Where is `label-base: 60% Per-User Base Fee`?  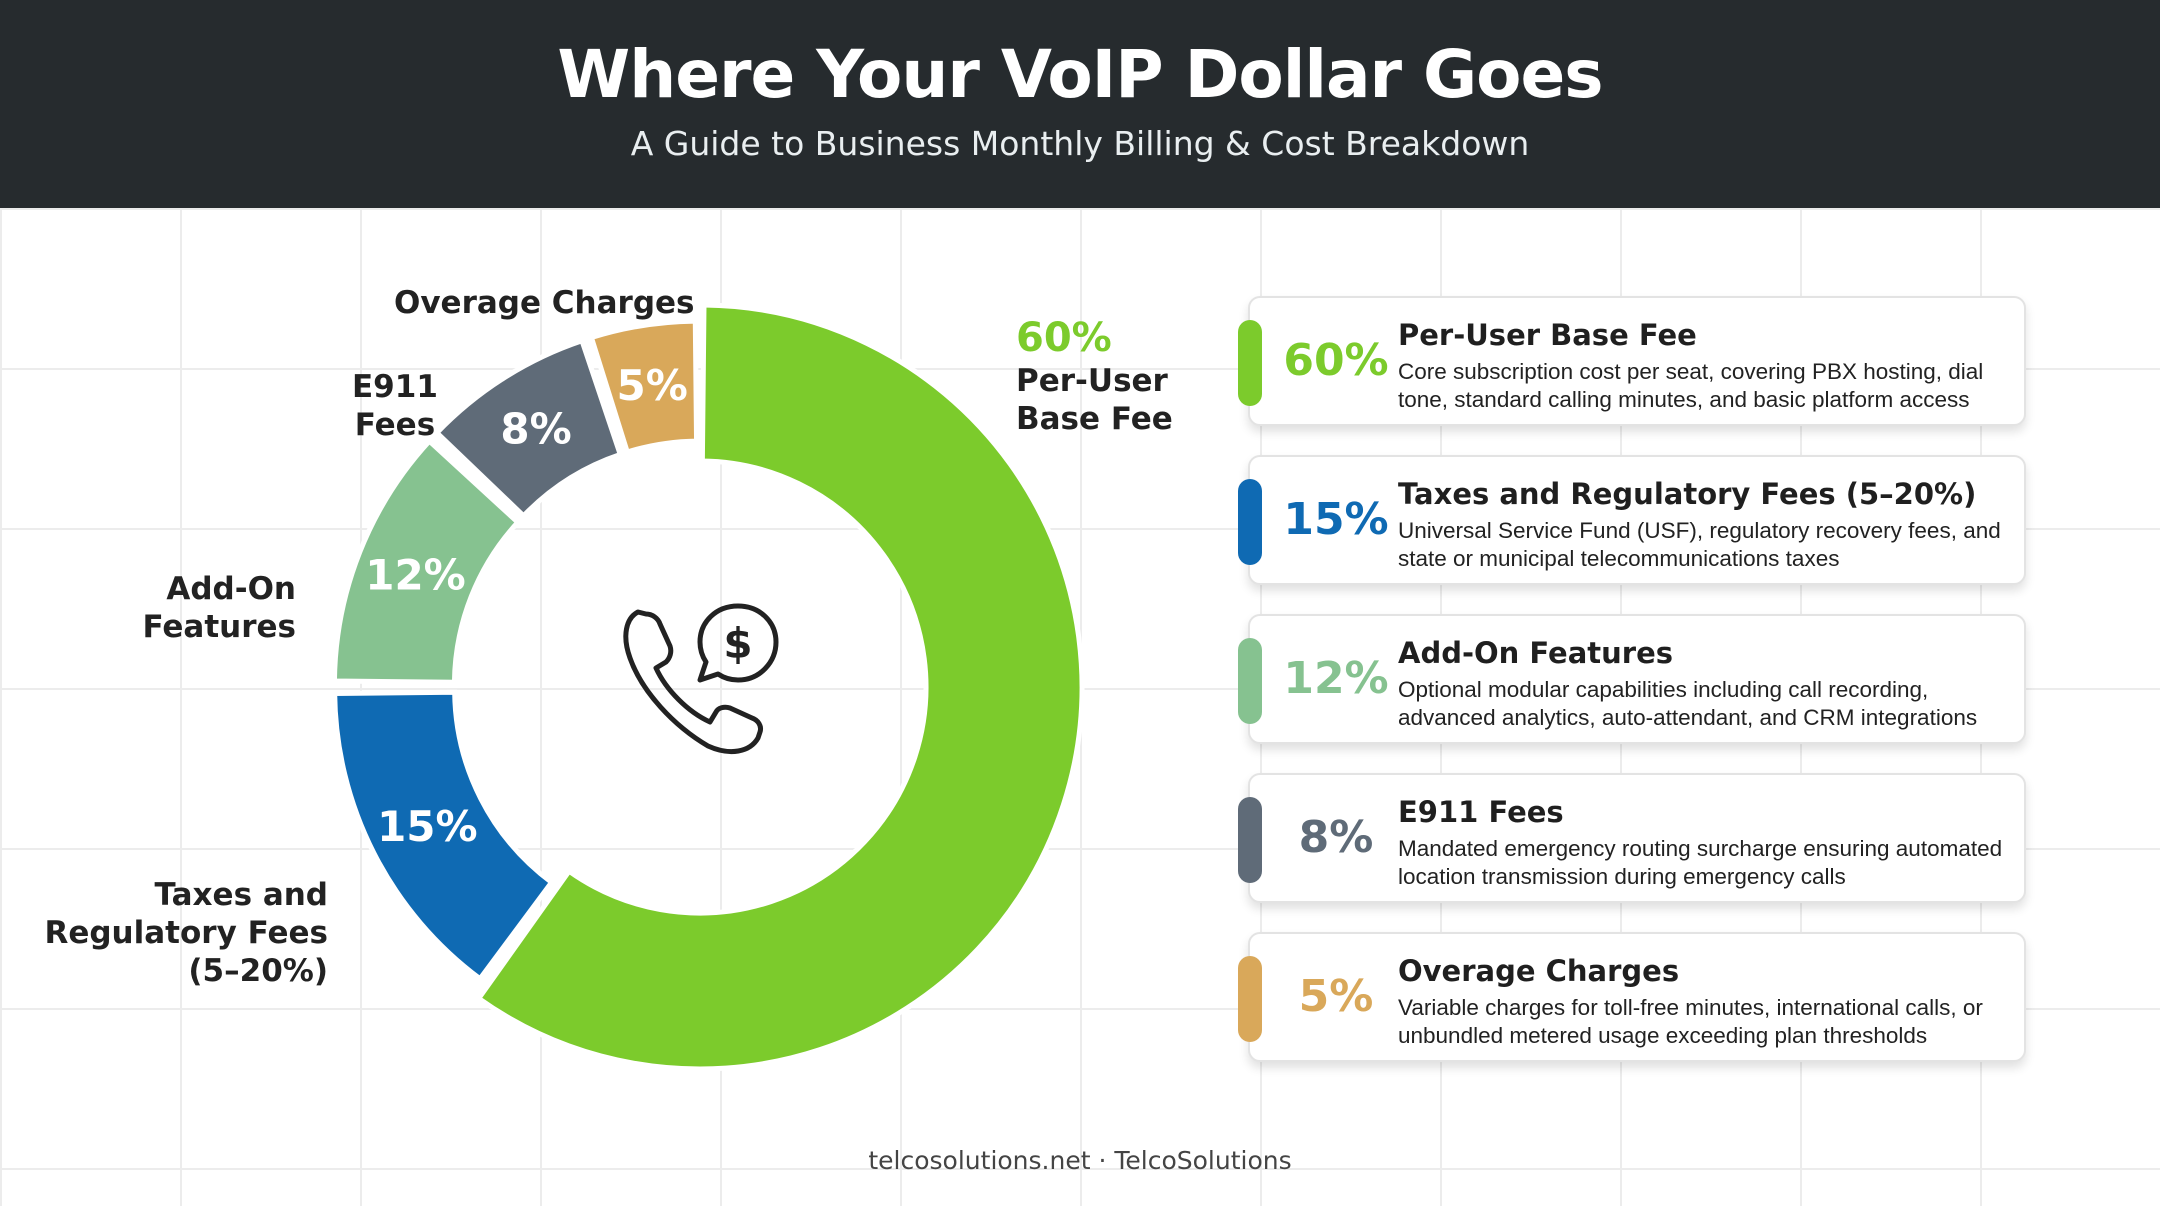 label-base: 60% Per-User Base Fee is located at coordinates (1094, 376).